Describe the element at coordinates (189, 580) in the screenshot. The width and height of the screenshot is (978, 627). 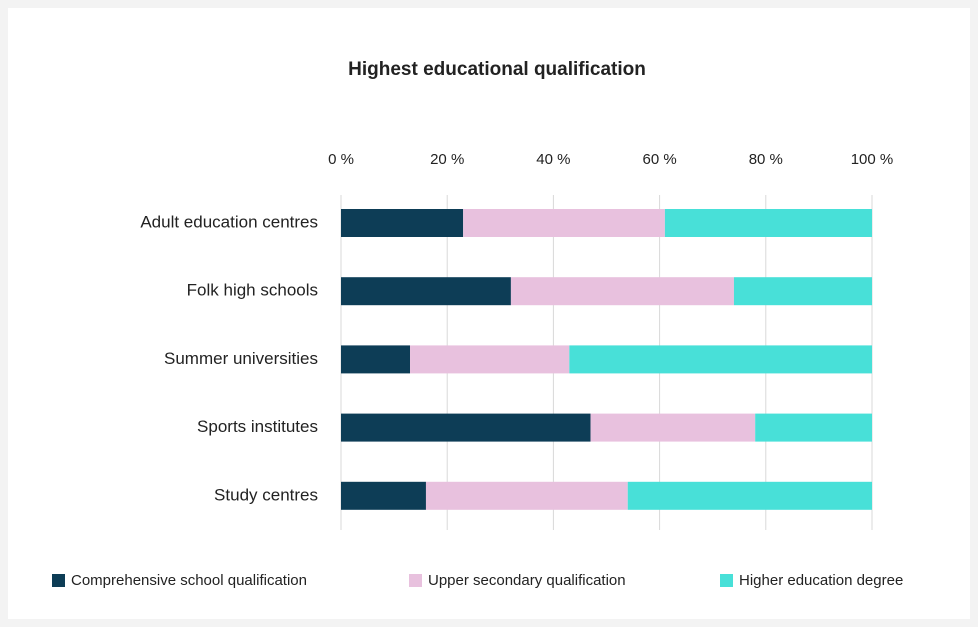
I see `legend-label: Comprehensive school qualification` at that location.